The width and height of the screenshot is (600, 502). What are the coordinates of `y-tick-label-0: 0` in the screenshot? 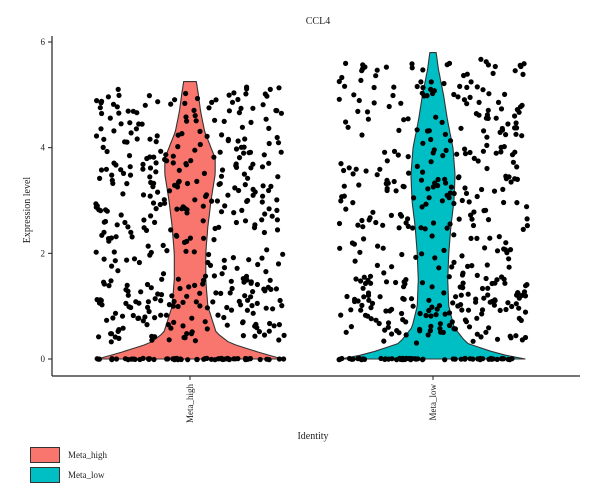 It's located at (43, 359).